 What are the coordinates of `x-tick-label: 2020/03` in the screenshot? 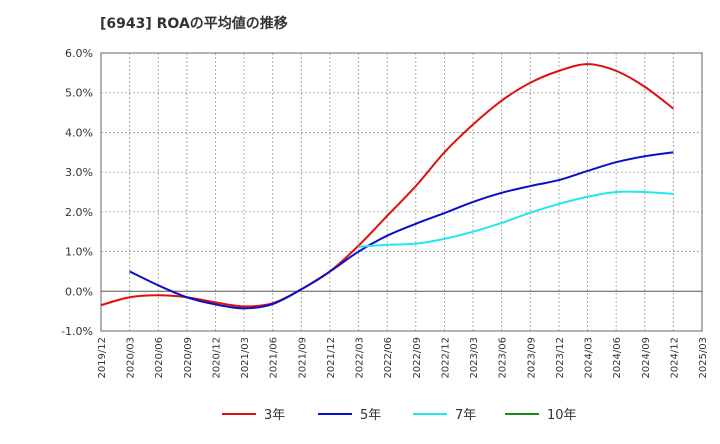 It's located at (131, 358).